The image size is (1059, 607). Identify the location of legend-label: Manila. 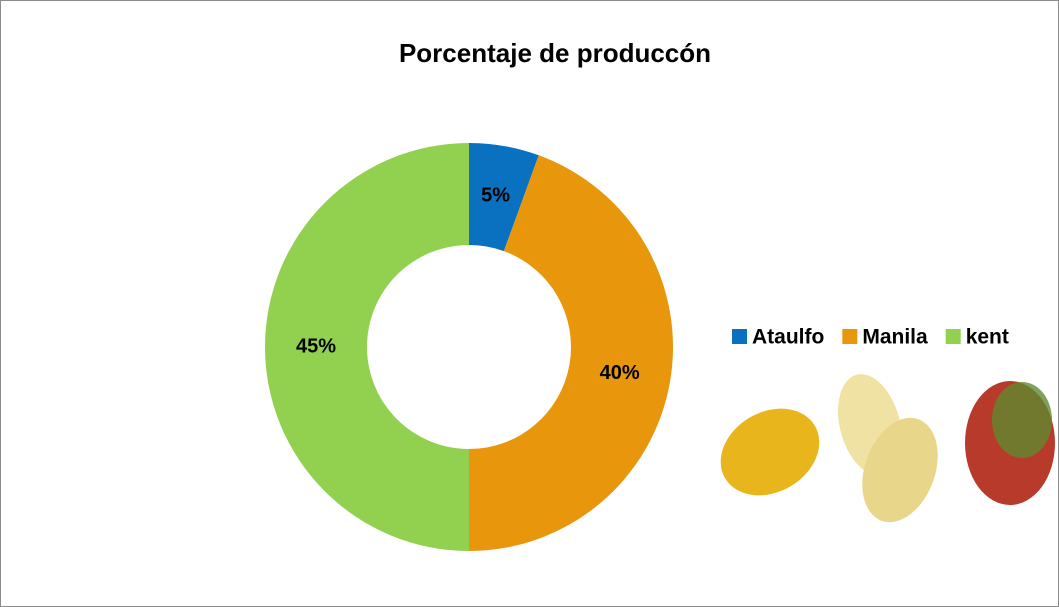
(895, 337).